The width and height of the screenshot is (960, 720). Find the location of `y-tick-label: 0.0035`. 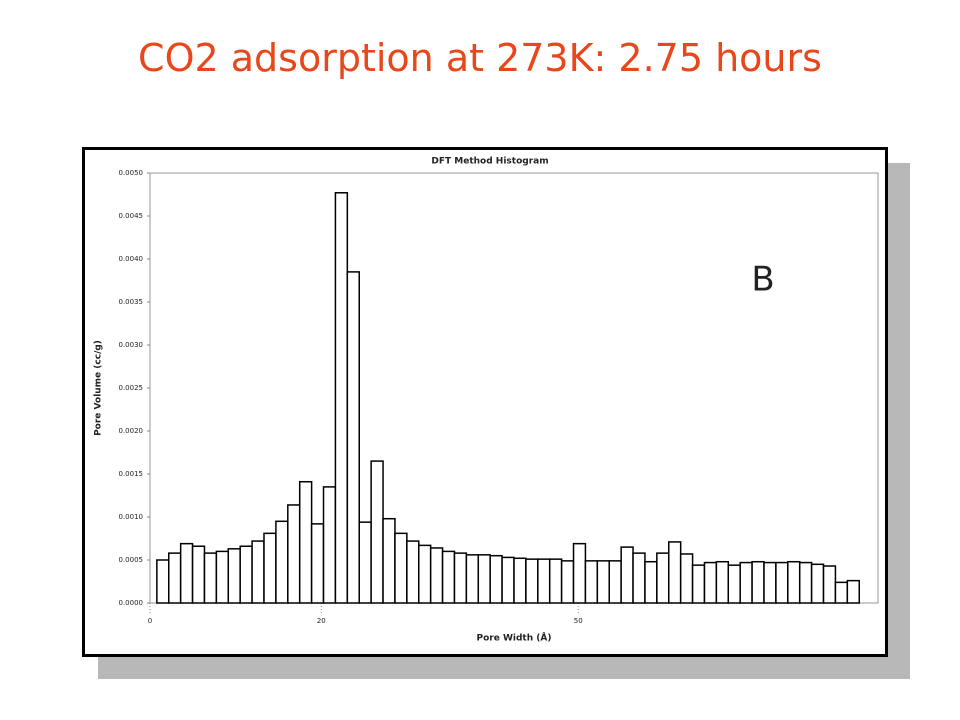

y-tick-label: 0.0035 is located at coordinates (131, 302).